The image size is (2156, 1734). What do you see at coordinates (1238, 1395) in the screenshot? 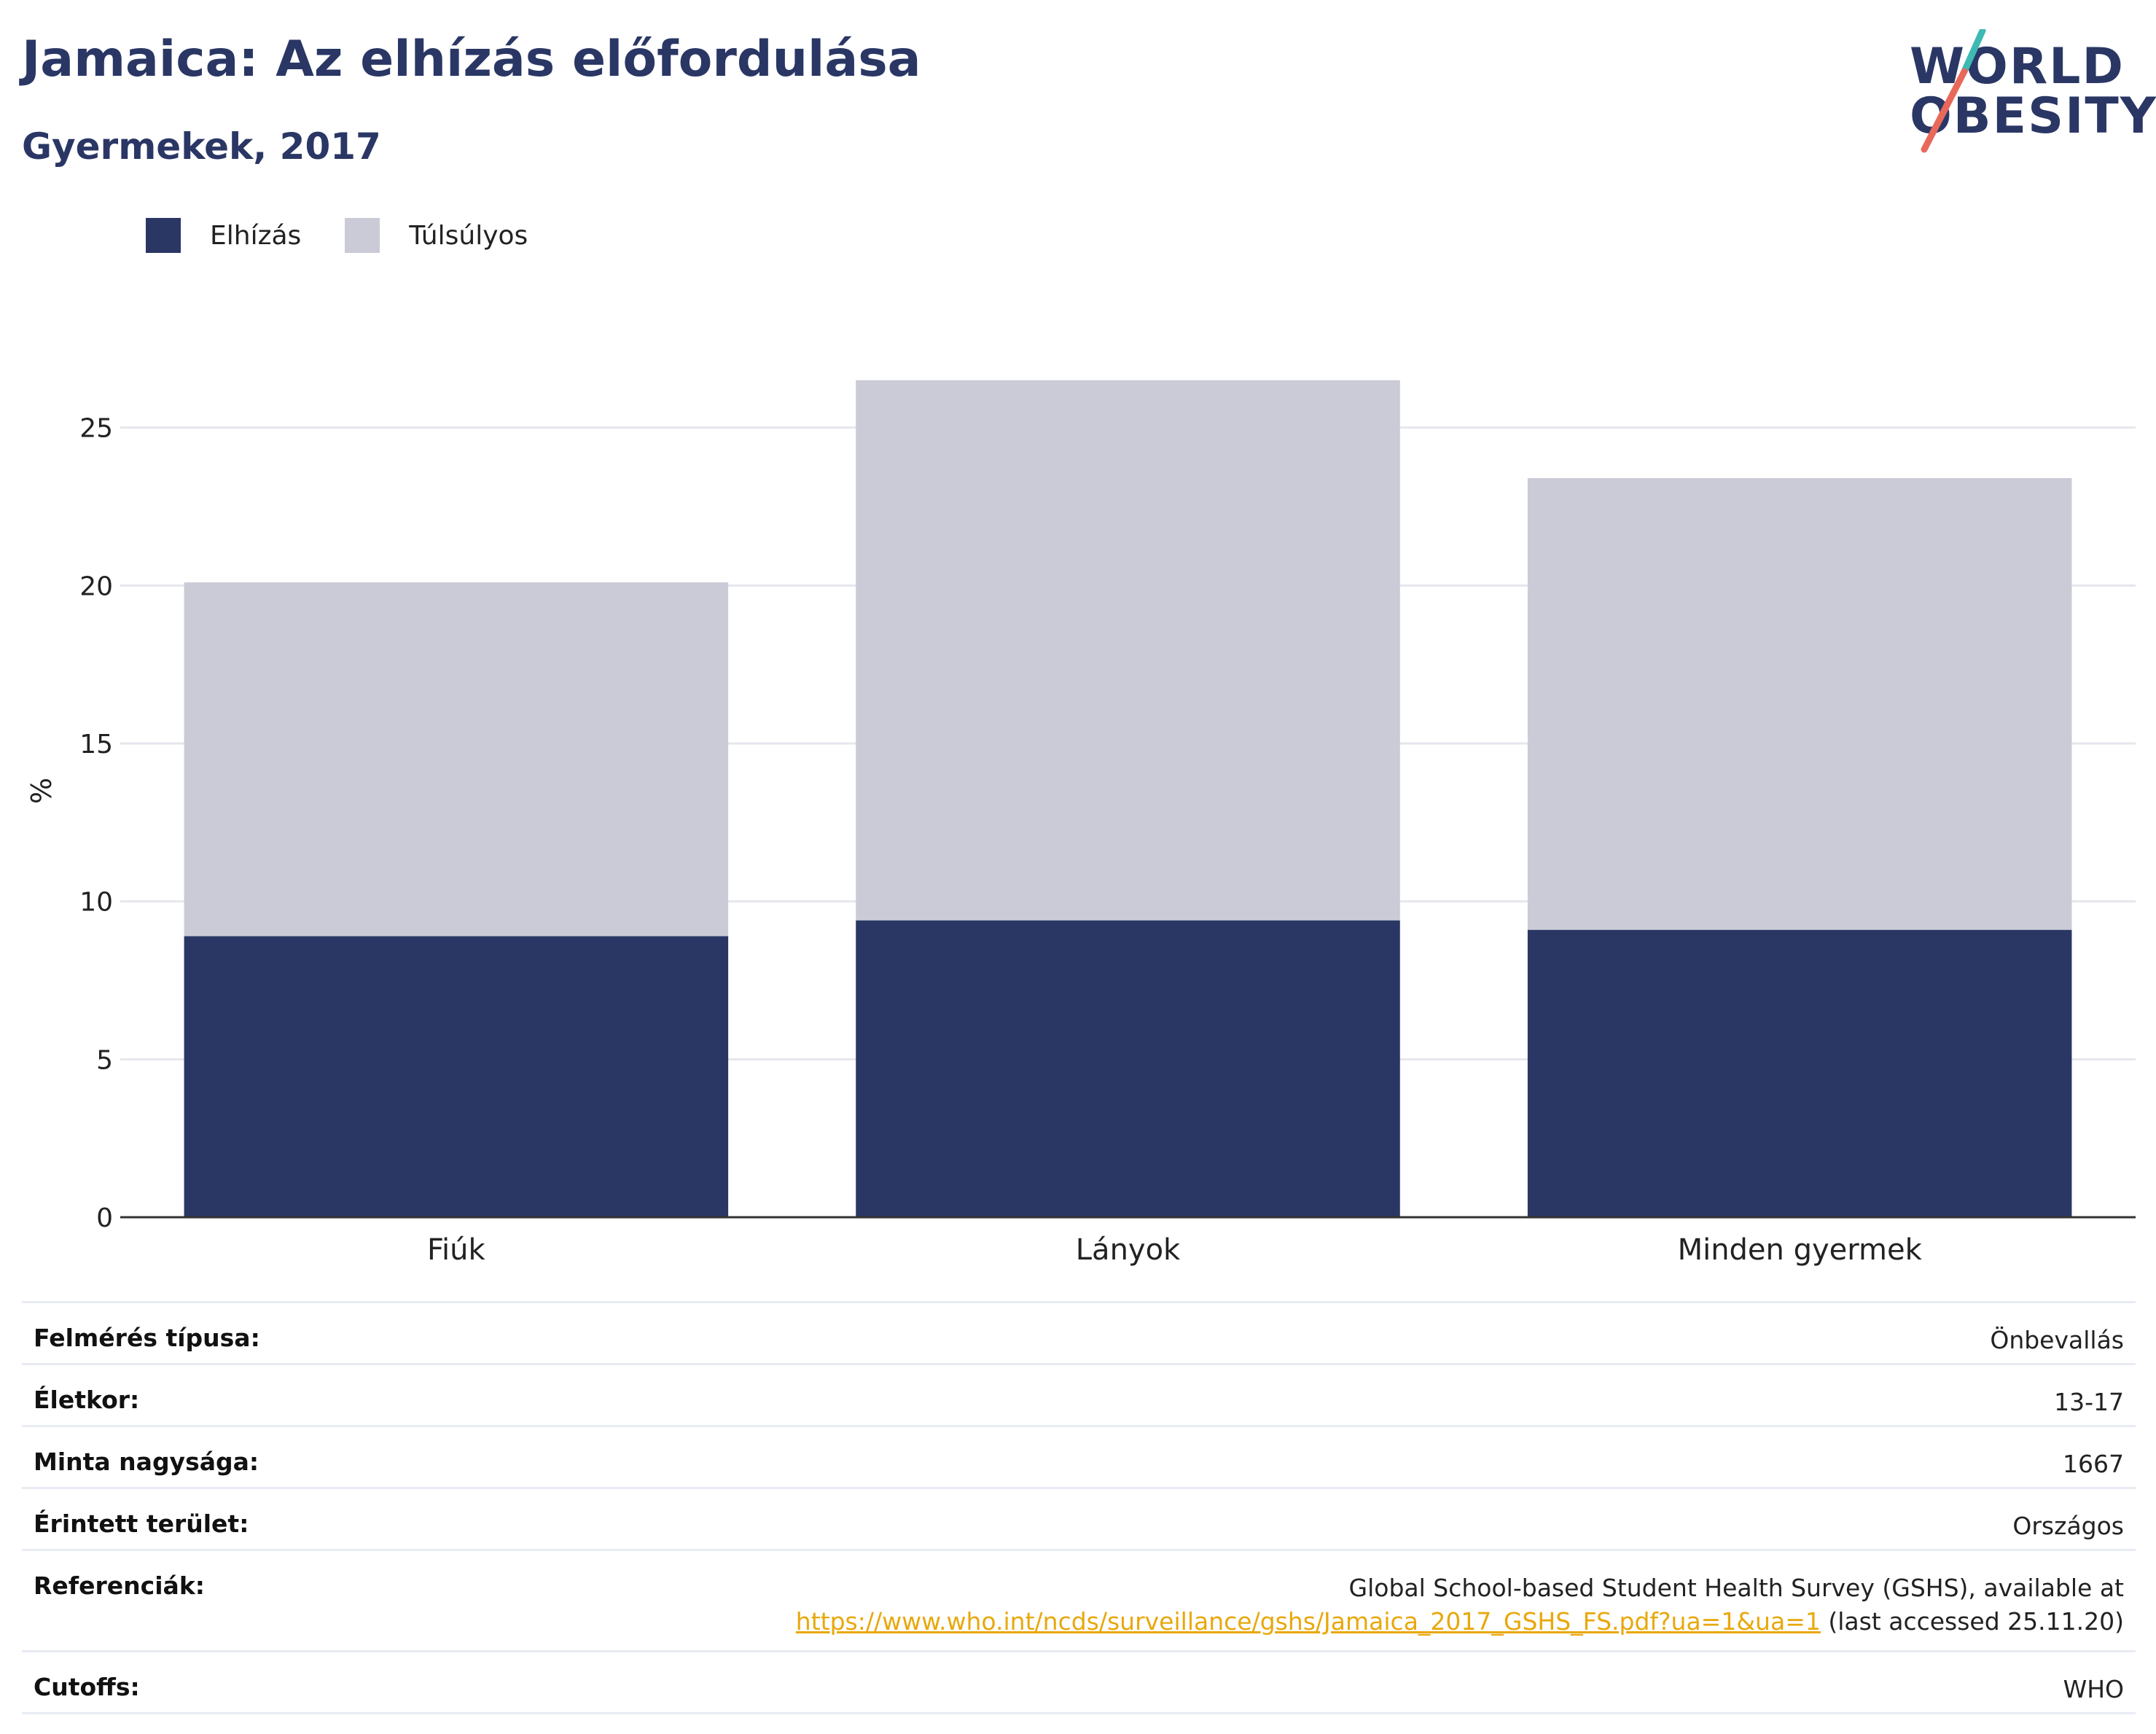
I see `info-value: 13-17` at bounding box center [1238, 1395].